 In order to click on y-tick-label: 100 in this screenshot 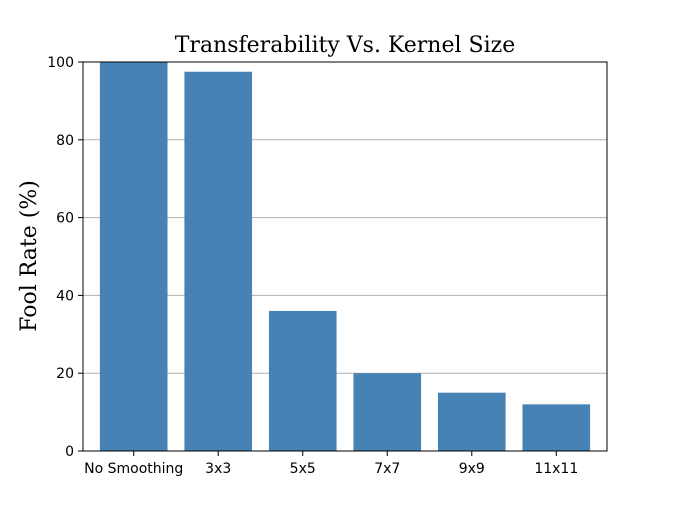, I will do `click(60, 63)`.